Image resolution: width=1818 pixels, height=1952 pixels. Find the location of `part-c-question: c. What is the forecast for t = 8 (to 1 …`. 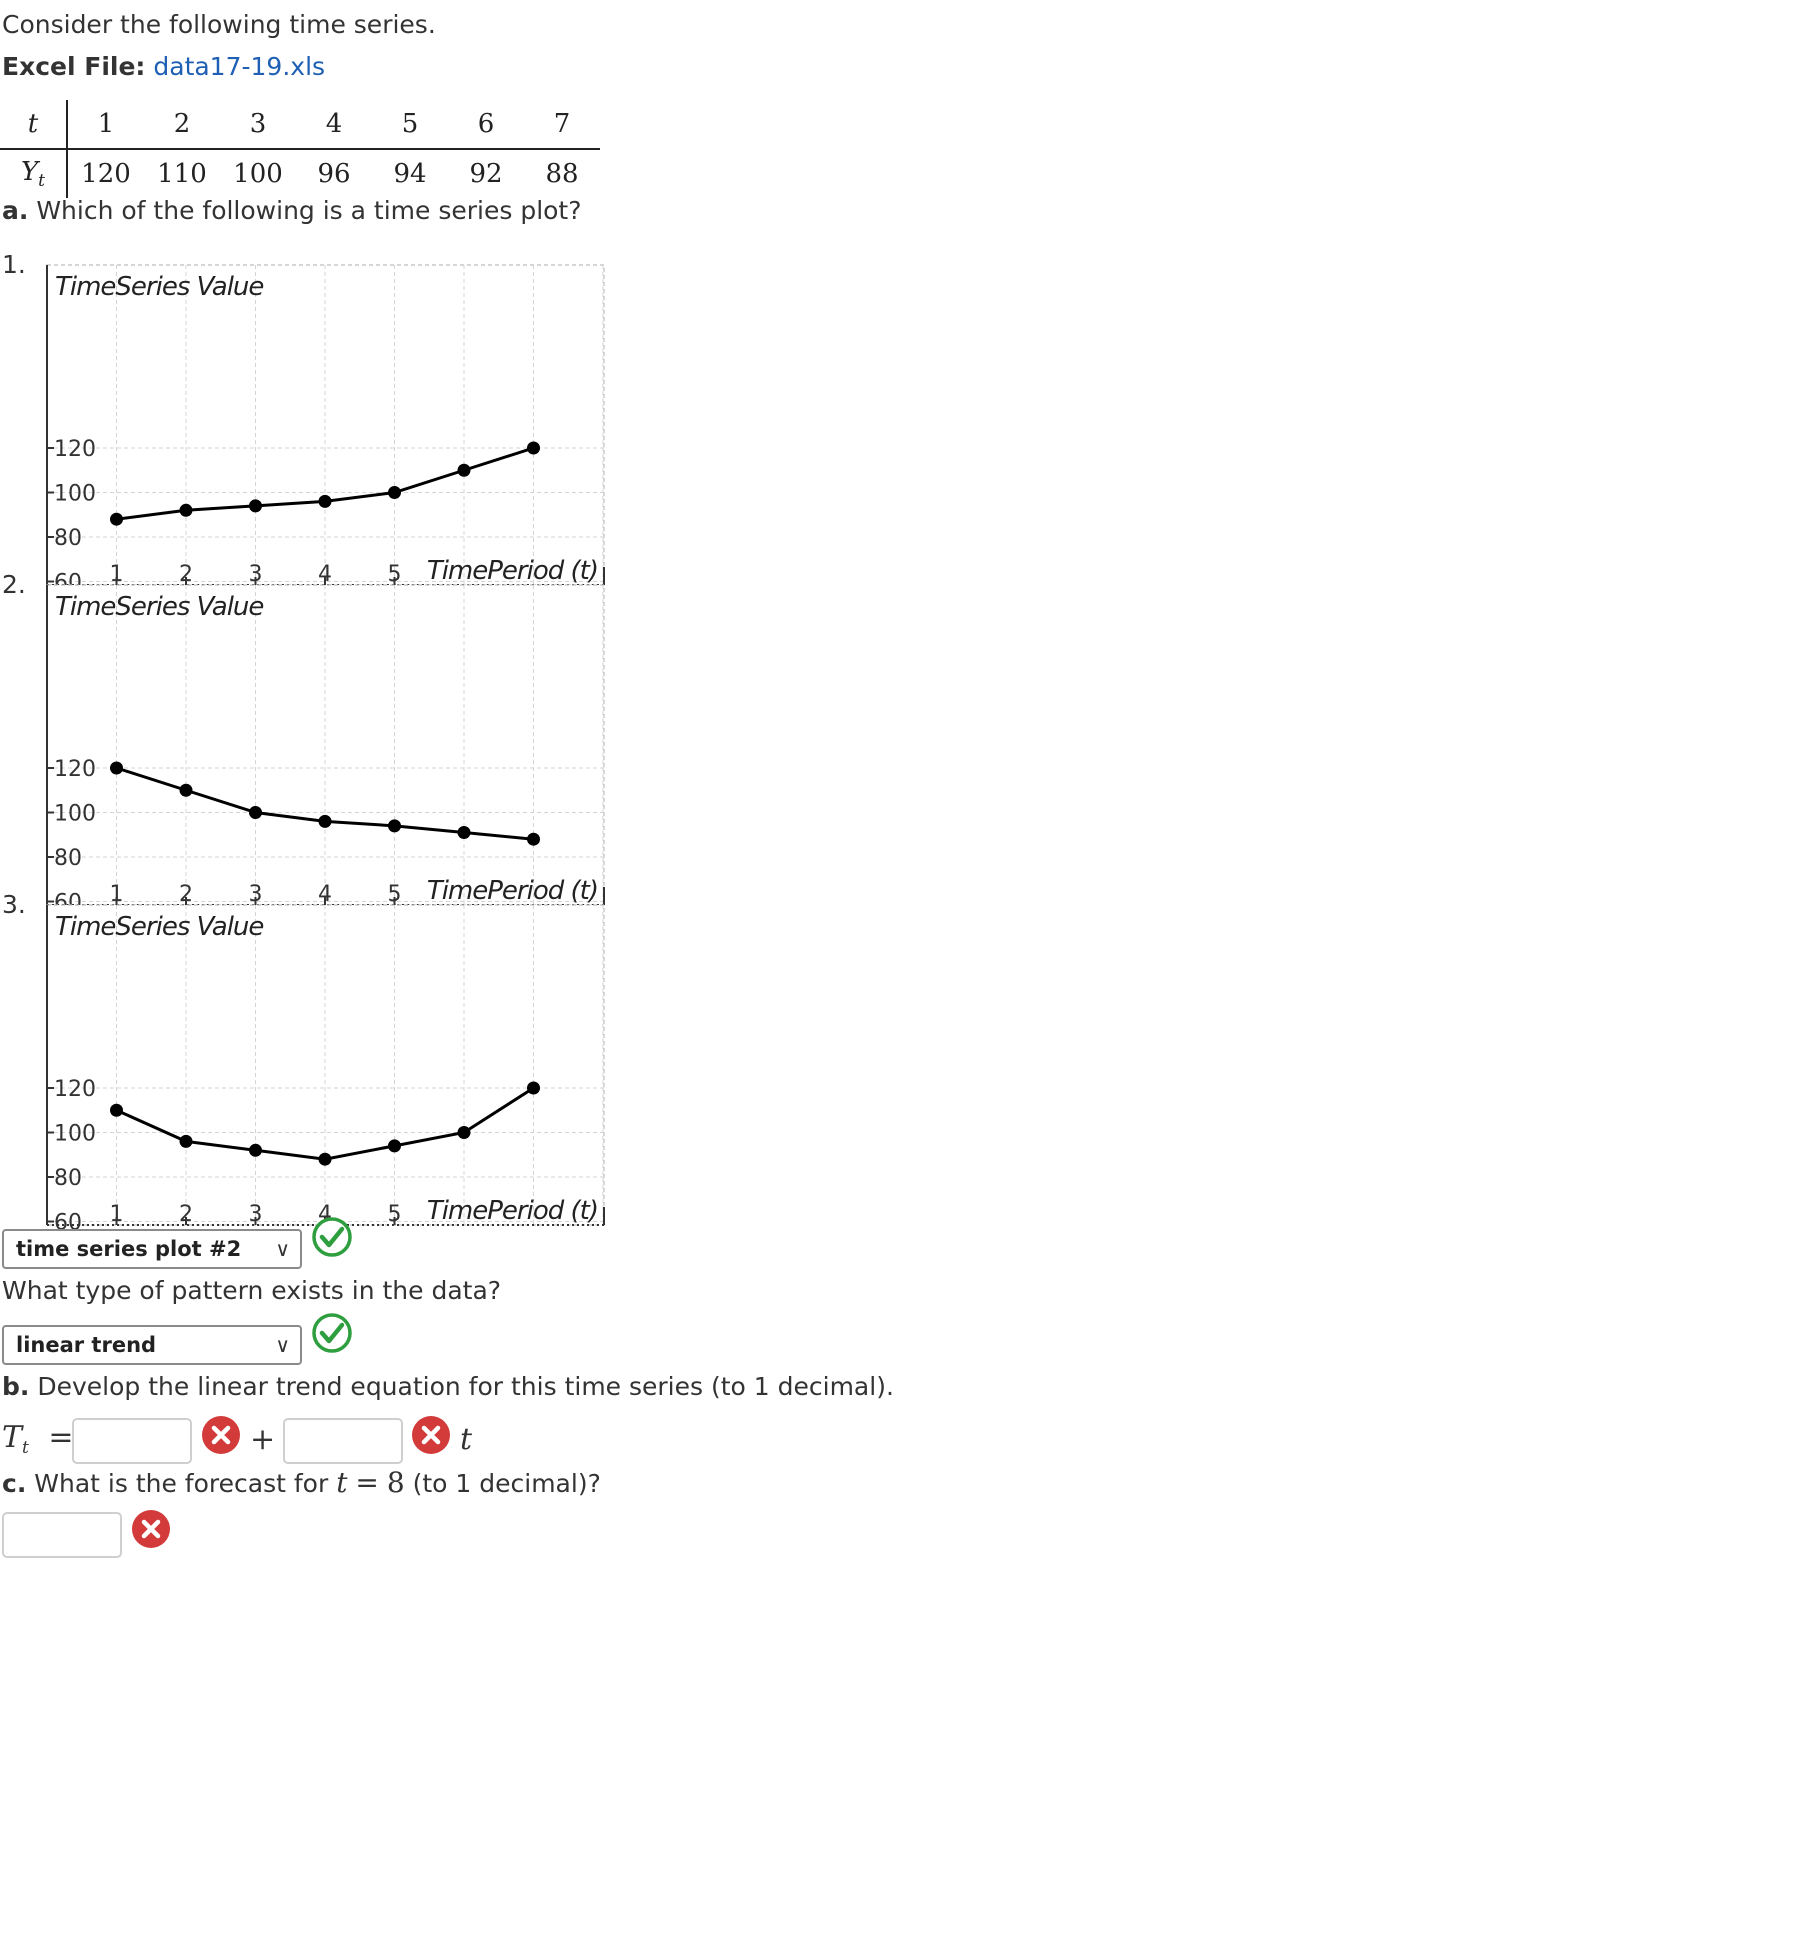

part-c-question: c. What is the forecast for t = 8 (to 1 … is located at coordinates (301, 1482).